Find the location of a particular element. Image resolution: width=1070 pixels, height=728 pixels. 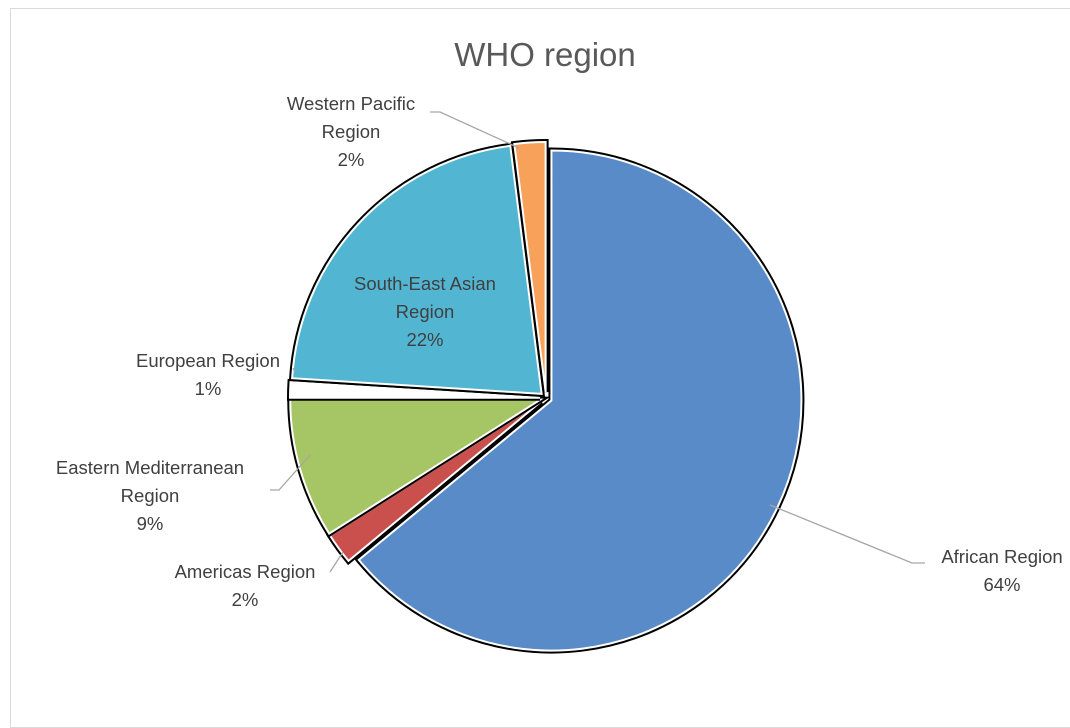

leader-line-americas-region is located at coordinates (336, 562).